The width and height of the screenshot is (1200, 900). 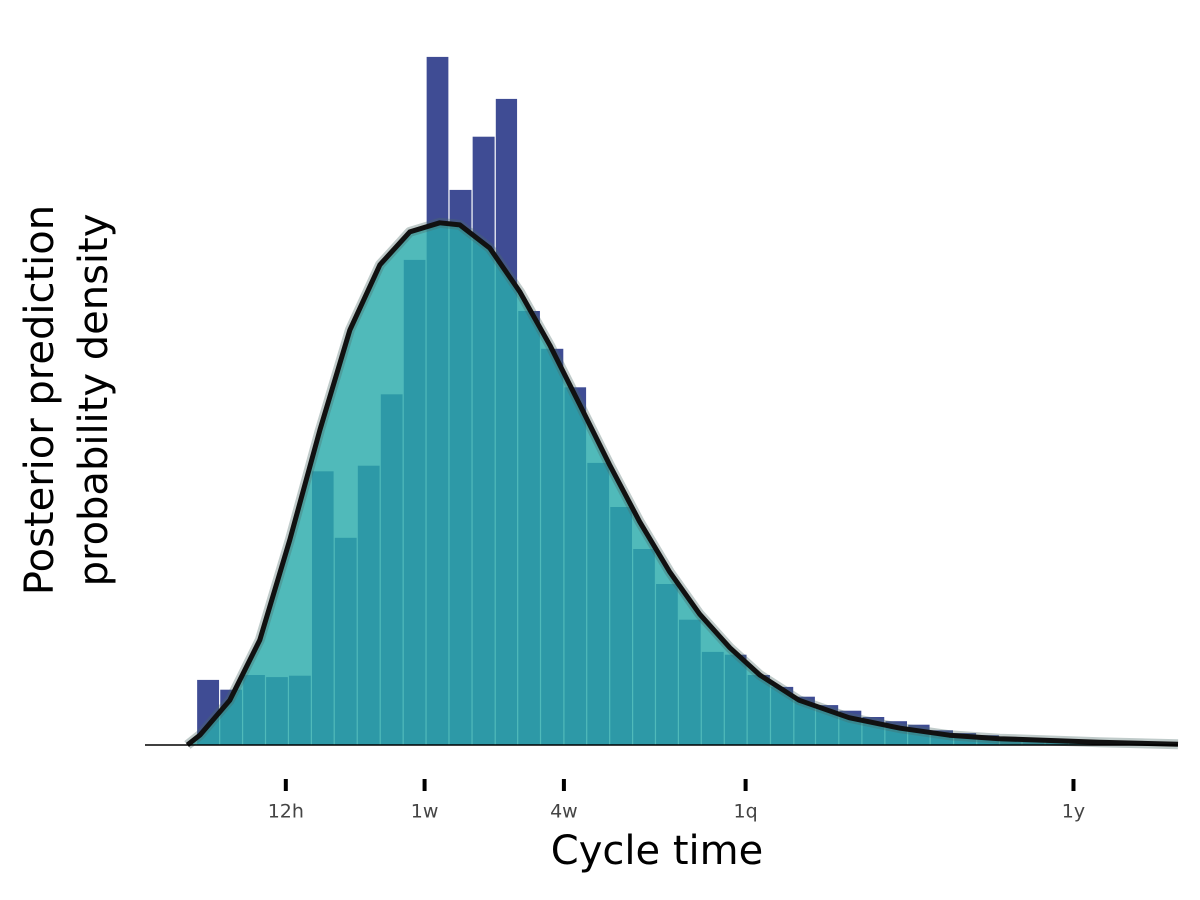 What do you see at coordinates (425, 812) in the screenshot?
I see `x-tick-label: 1w` at bounding box center [425, 812].